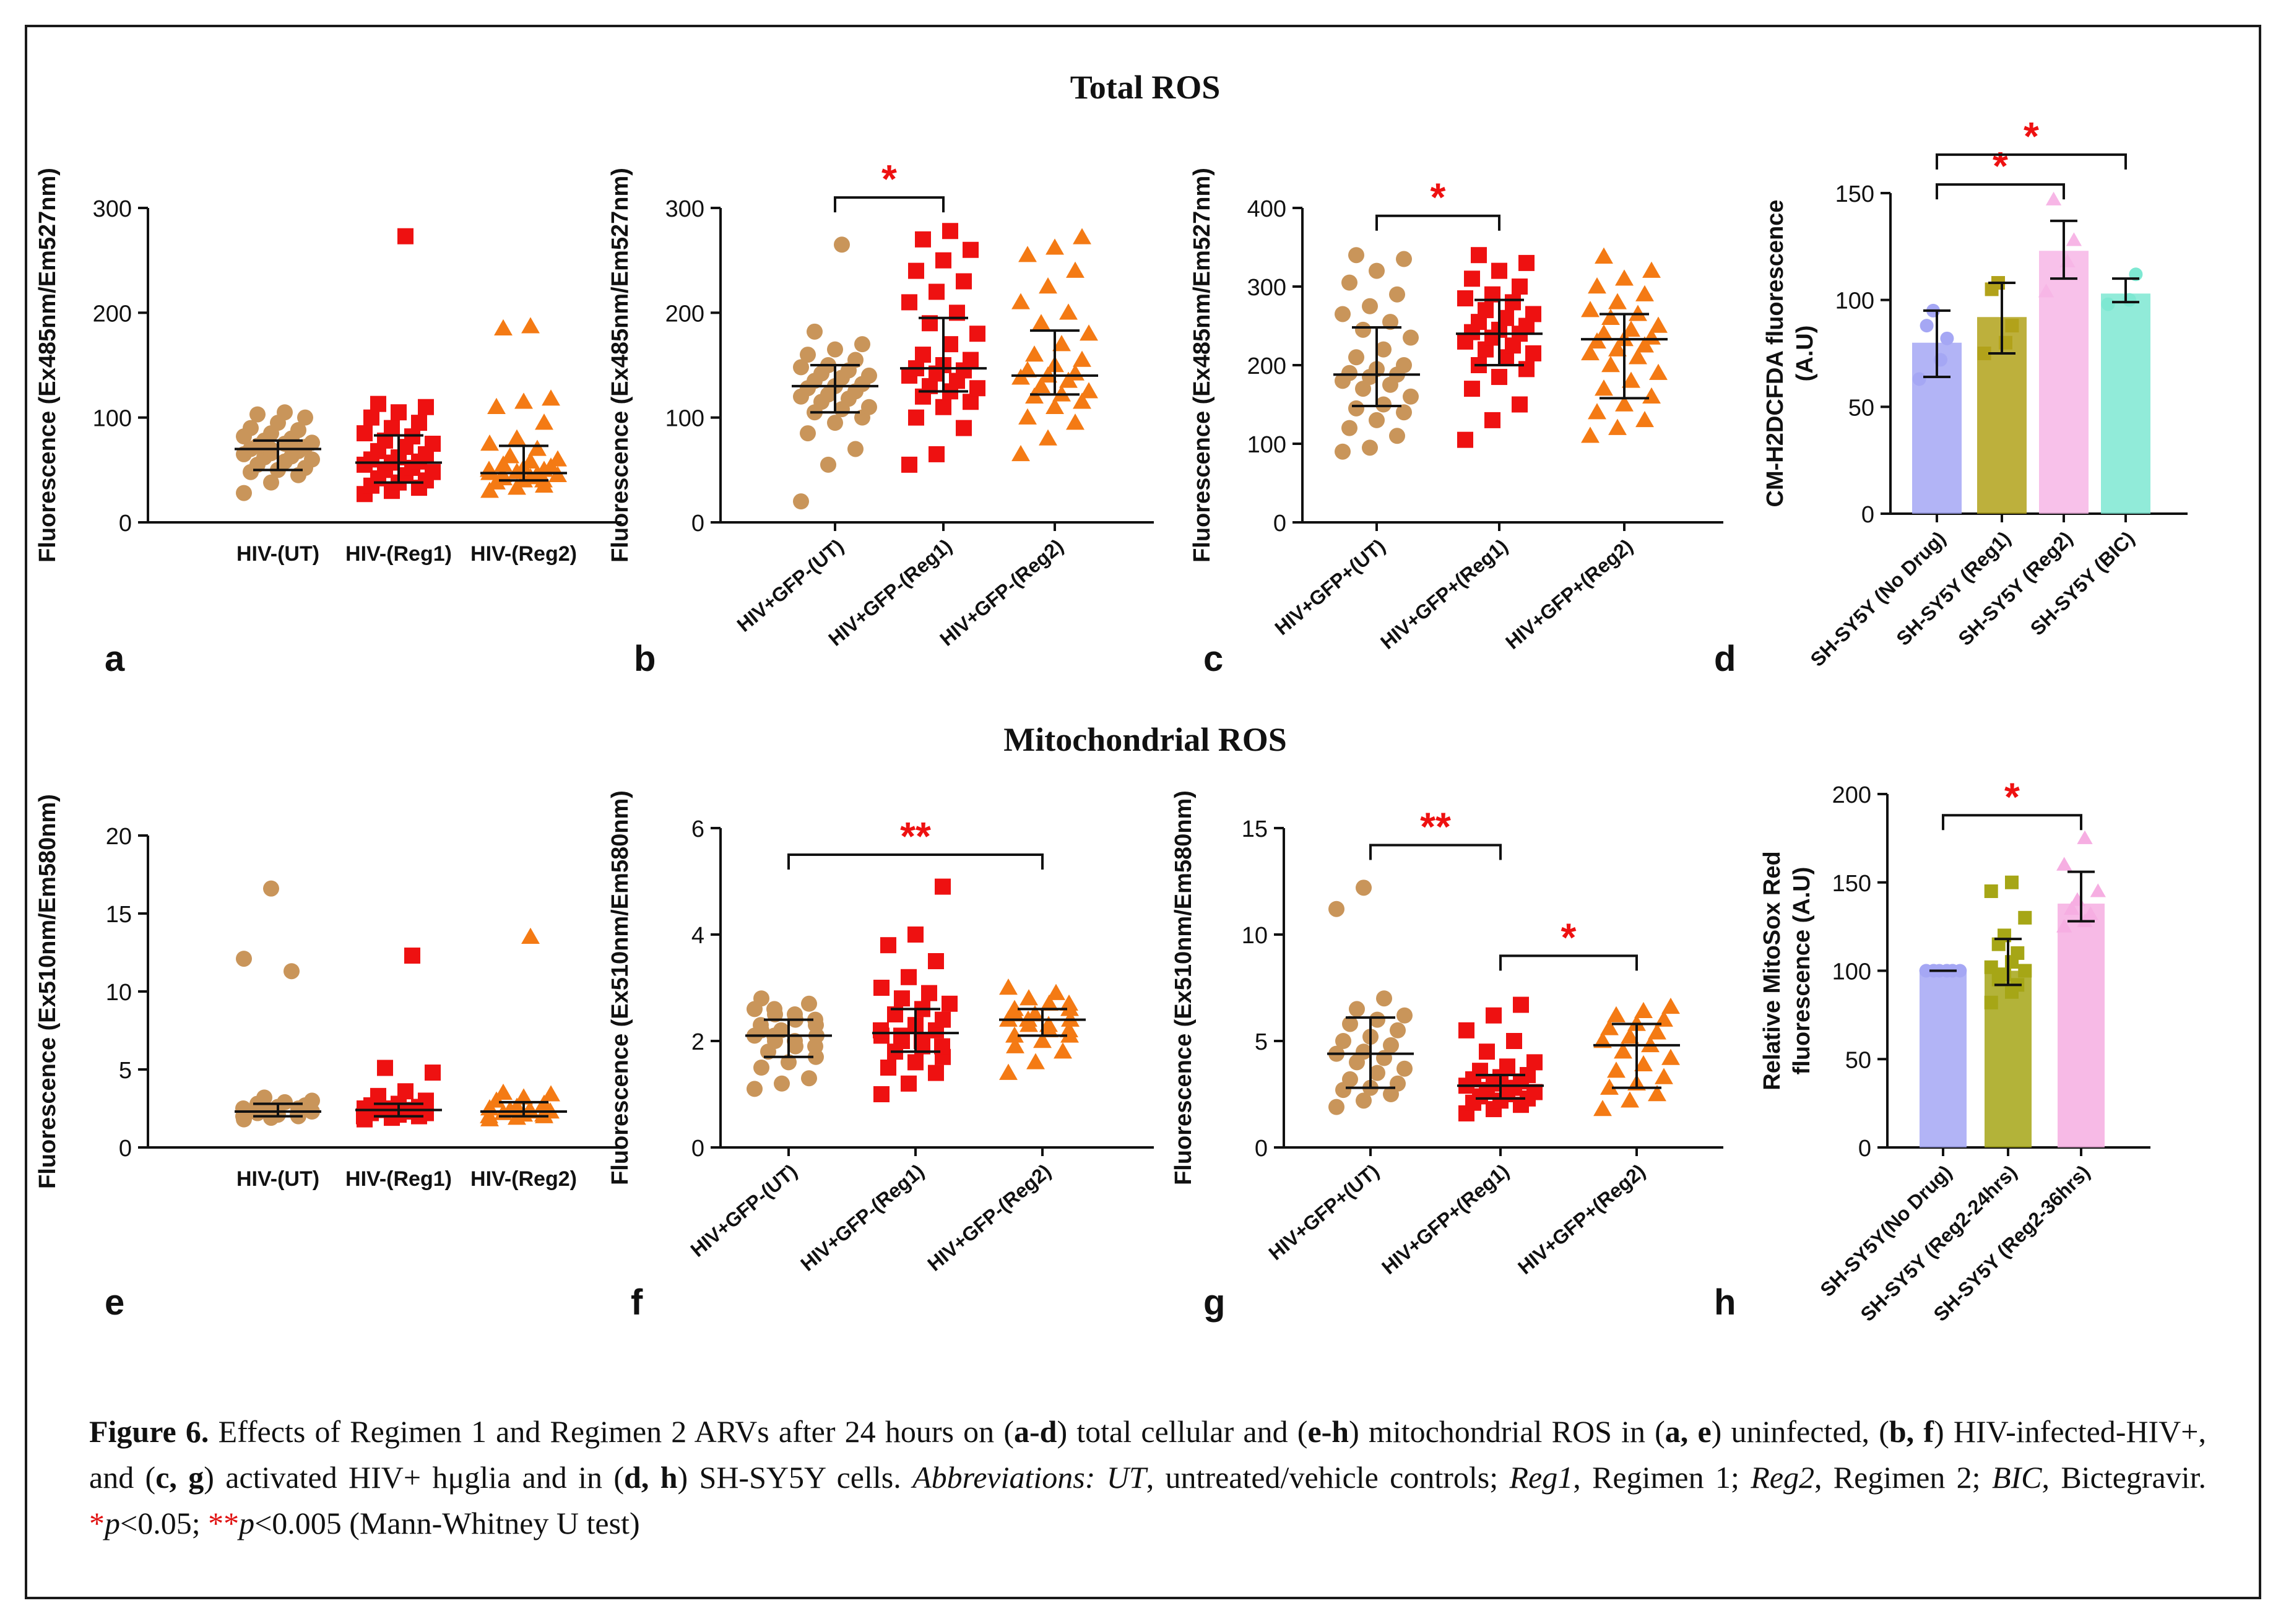 Image resolution: width=2286 pixels, height=1624 pixels. What do you see at coordinates (1213, 659) in the screenshot?
I see `panel-letter: c` at bounding box center [1213, 659].